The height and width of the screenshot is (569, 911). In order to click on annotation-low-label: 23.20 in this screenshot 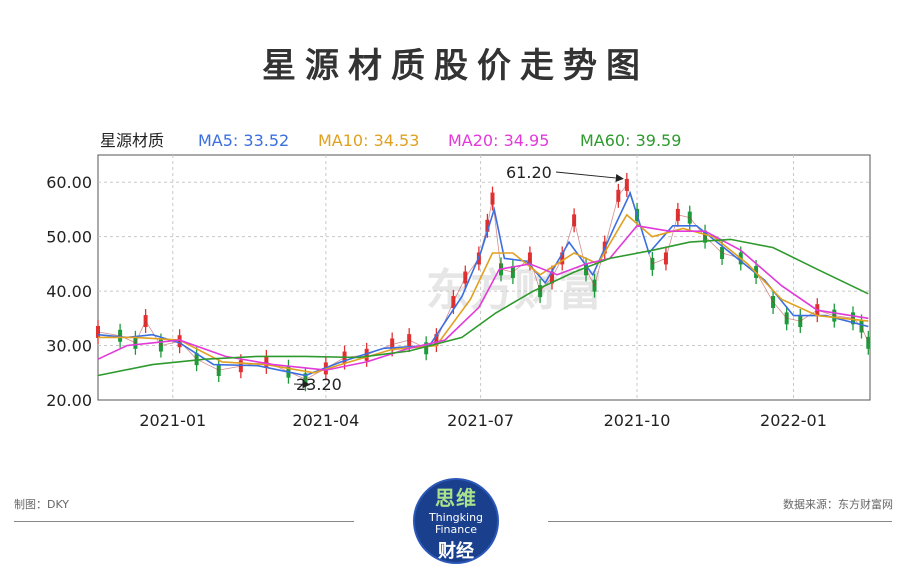, I will do `click(319, 384)`.